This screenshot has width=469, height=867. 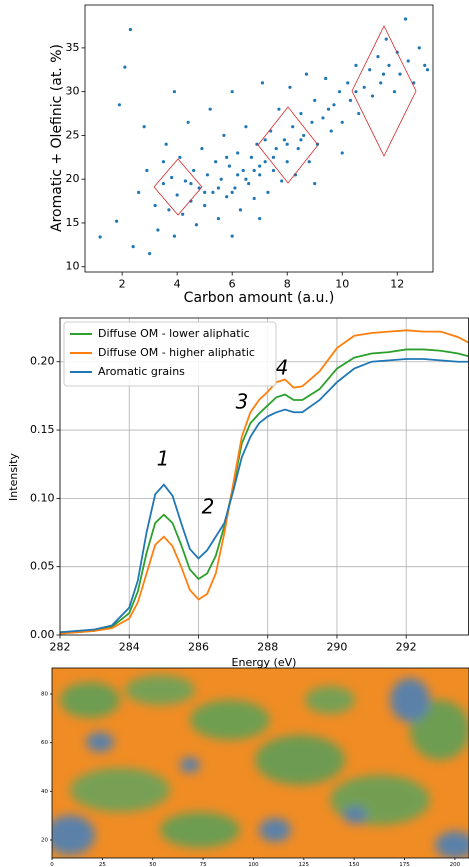 I want to click on x-tick-label: 100, so click(x=253, y=864).